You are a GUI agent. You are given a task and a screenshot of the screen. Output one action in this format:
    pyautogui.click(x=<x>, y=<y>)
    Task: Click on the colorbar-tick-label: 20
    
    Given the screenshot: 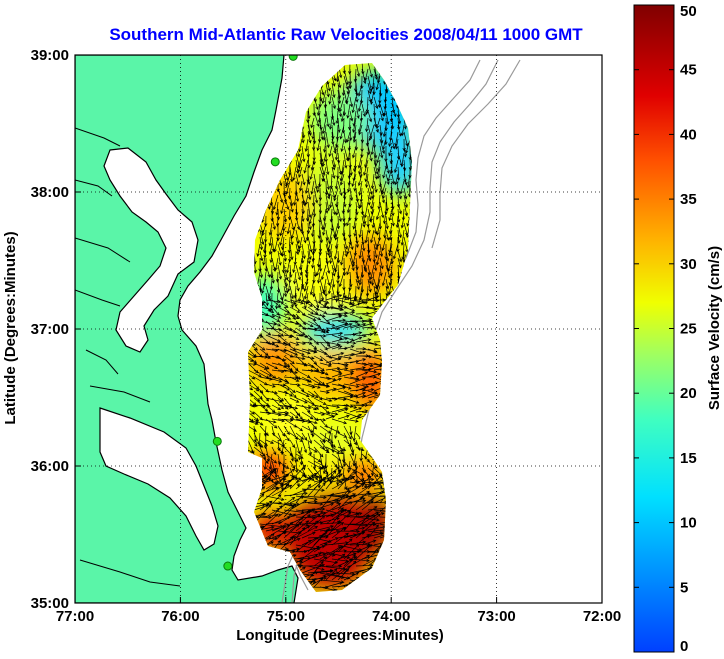 What is the action you would take?
    pyautogui.click(x=688, y=393)
    